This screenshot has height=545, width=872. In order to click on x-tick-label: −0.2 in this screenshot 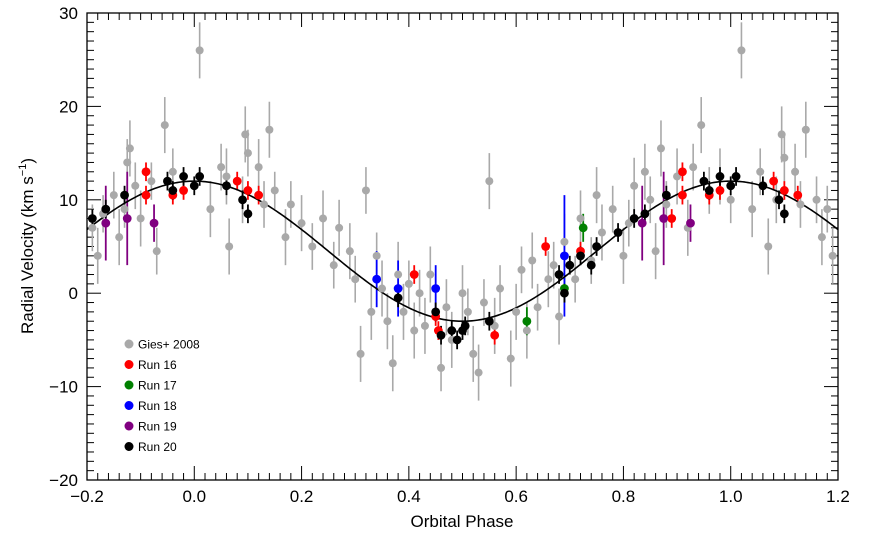, I will do `click(87, 496)`.